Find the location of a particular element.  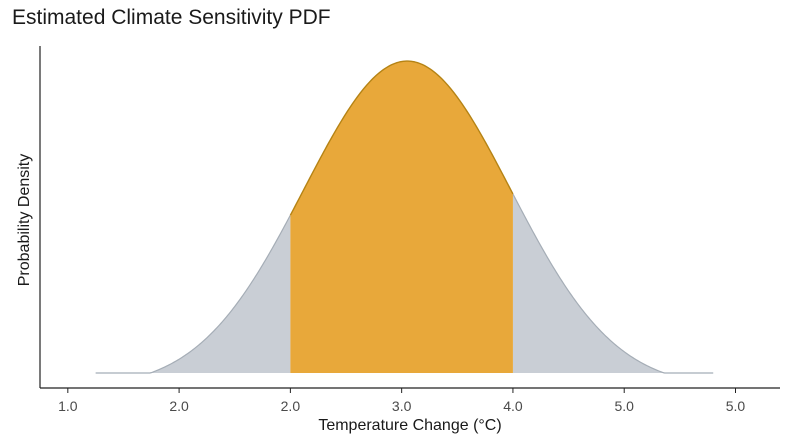

x-tick-label: 3.0 is located at coordinates (402, 406).